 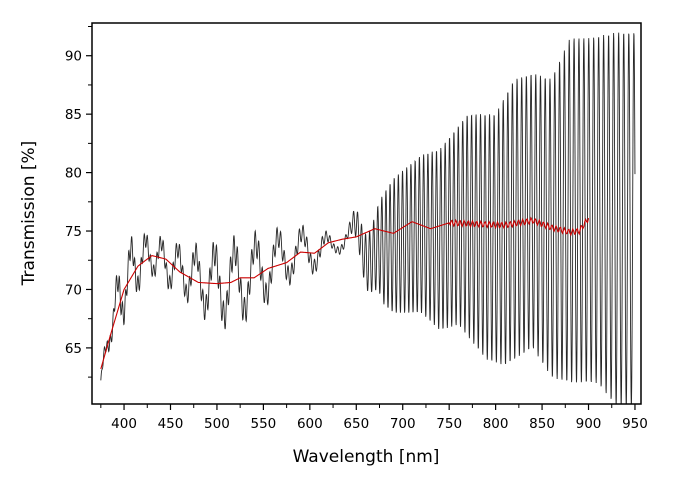 I want to click on x-tick-label: 400, so click(x=124, y=424).